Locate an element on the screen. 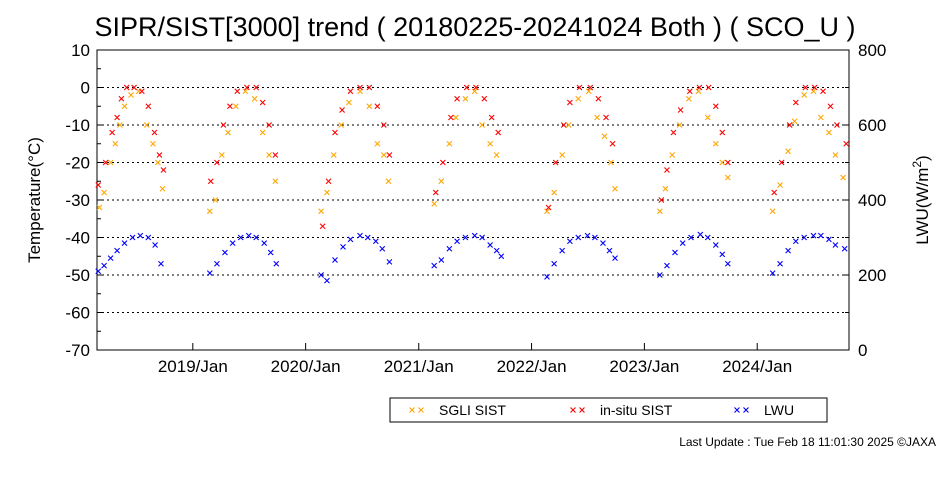 This screenshot has height=480, width=950. y2-tick-label: 200 is located at coordinates (872, 275).